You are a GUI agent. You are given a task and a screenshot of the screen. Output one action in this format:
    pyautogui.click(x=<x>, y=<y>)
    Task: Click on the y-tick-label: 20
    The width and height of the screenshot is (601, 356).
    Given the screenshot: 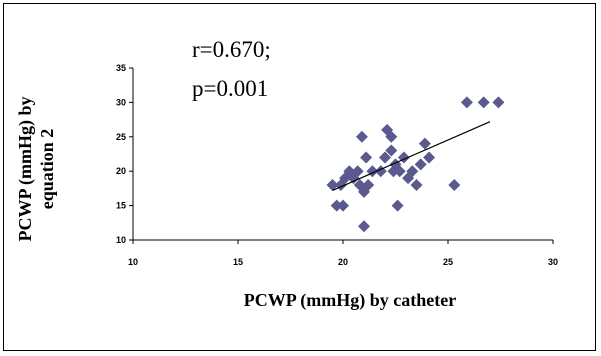 What is the action you would take?
    pyautogui.click(x=121, y=171)
    